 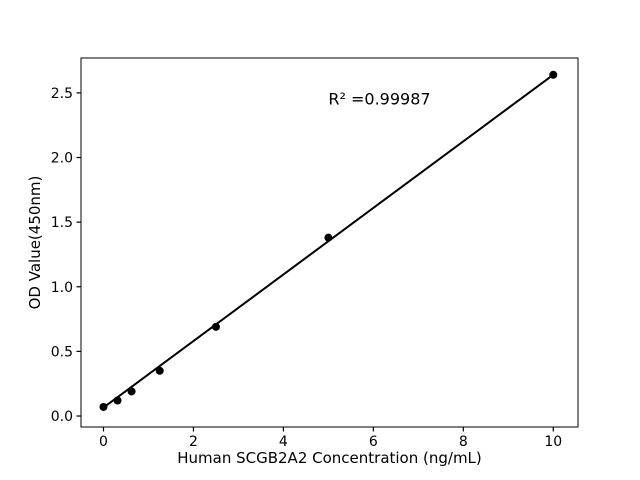 What do you see at coordinates (463, 442) in the screenshot?
I see `x-tick-label: 8` at bounding box center [463, 442].